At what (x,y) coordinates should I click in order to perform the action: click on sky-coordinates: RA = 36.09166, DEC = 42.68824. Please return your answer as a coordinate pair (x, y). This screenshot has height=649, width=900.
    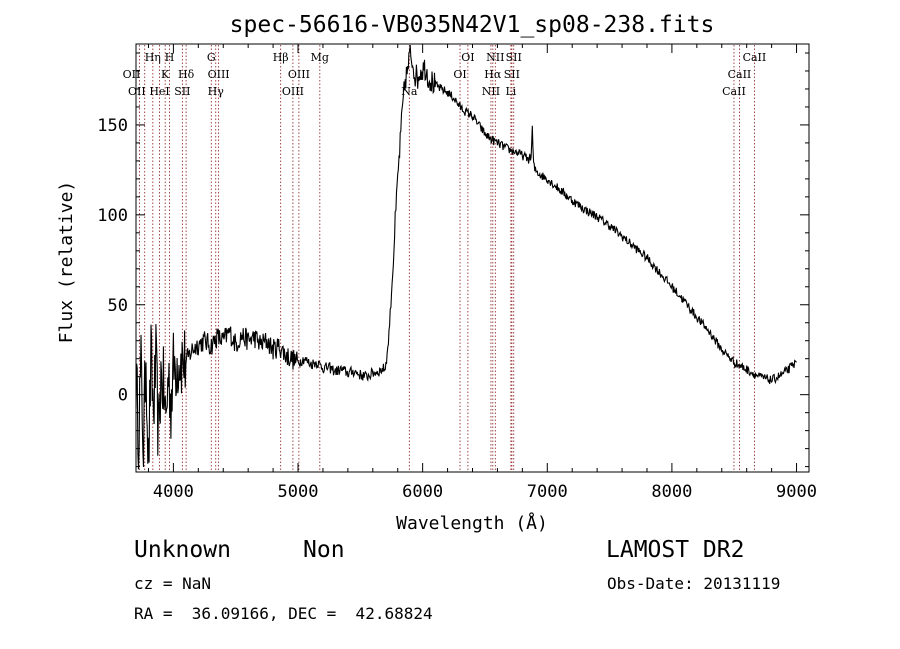
    Looking at the image, I should click on (283, 613).